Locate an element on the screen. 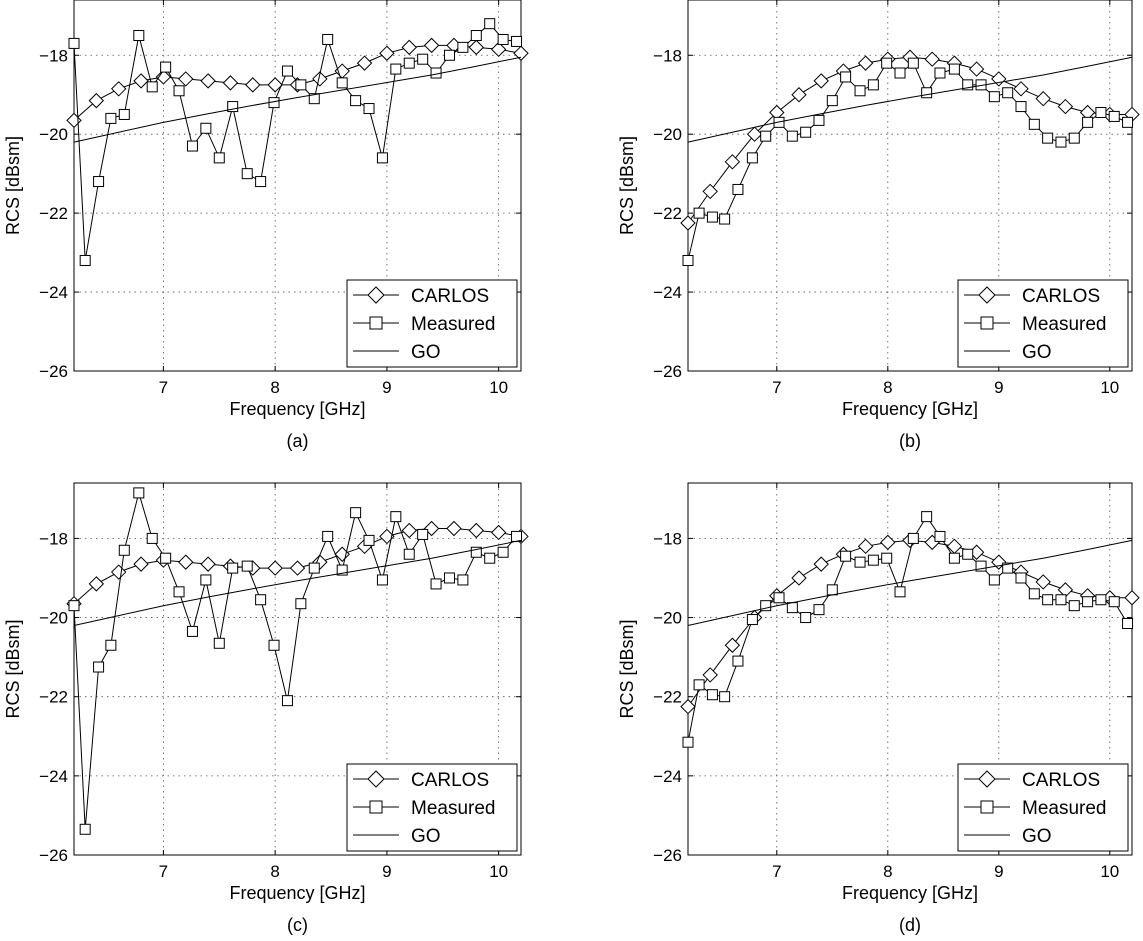  legend-label-carlos: CARLOS is located at coordinates (1061, 780).